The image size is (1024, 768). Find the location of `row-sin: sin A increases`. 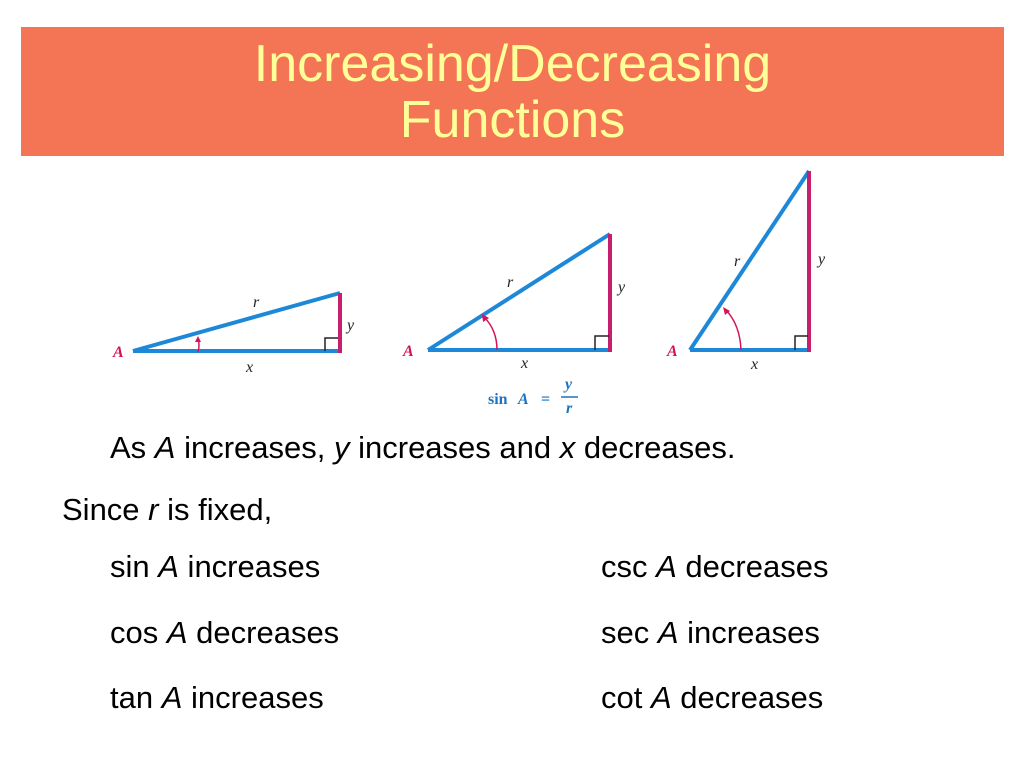

row-sin: sin A increases is located at coordinates (215, 567).